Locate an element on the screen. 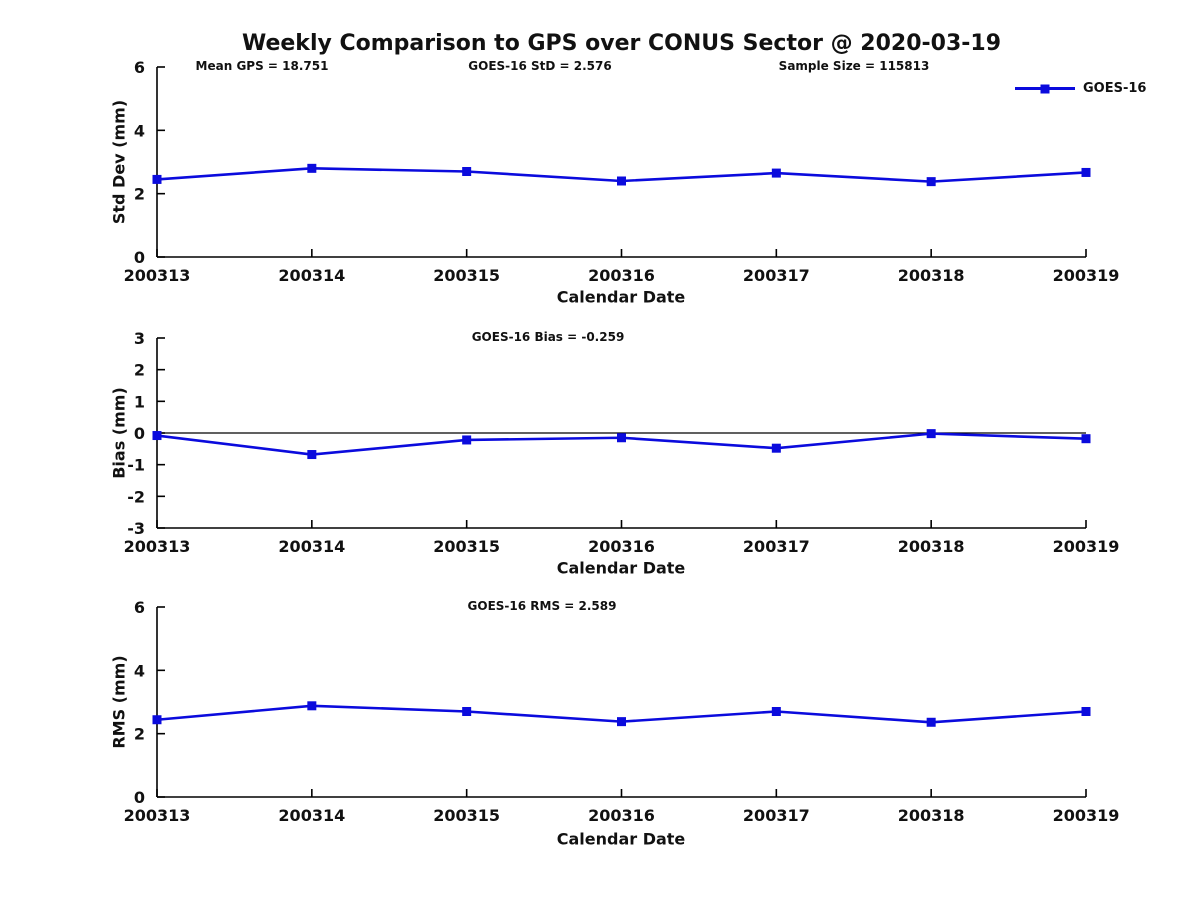 The height and width of the screenshot is (900, 1200). subplot-rms-title: GOES-16 RMS = 2.589 is located at coordinates (542, 606).